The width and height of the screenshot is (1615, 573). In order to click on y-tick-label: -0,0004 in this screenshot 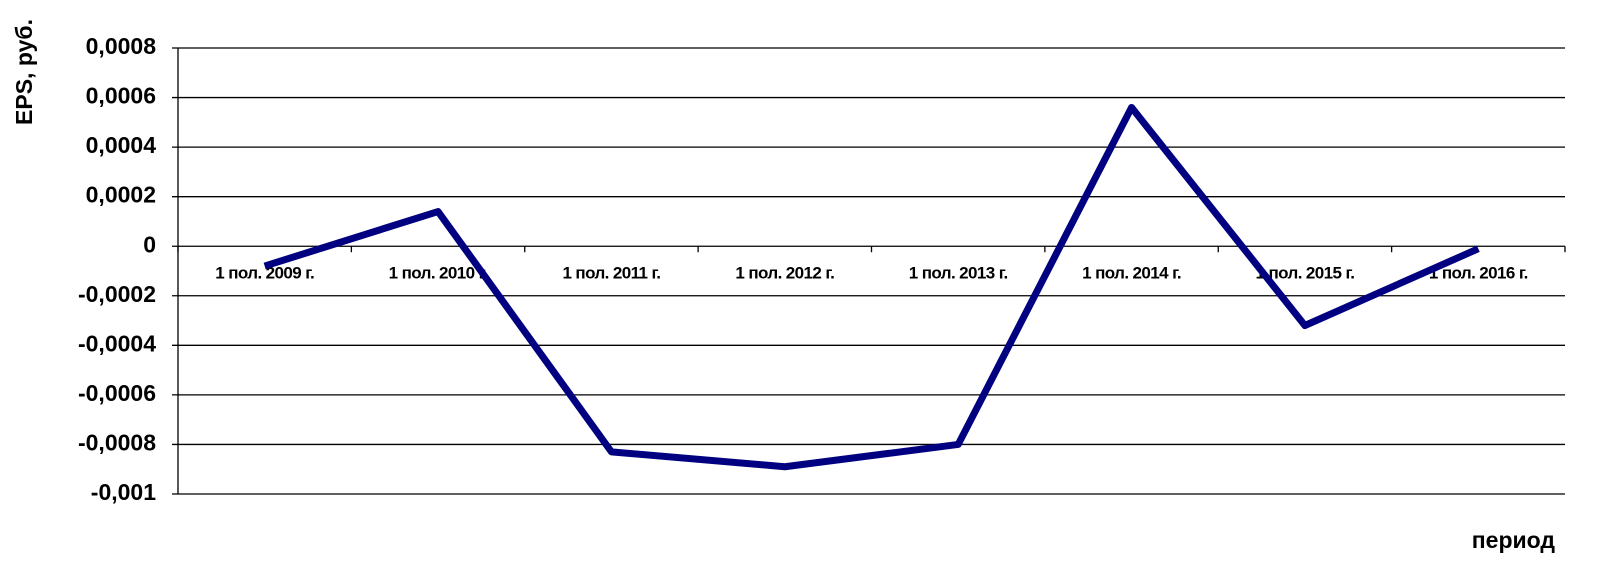, I will do `click(117, 343)`.